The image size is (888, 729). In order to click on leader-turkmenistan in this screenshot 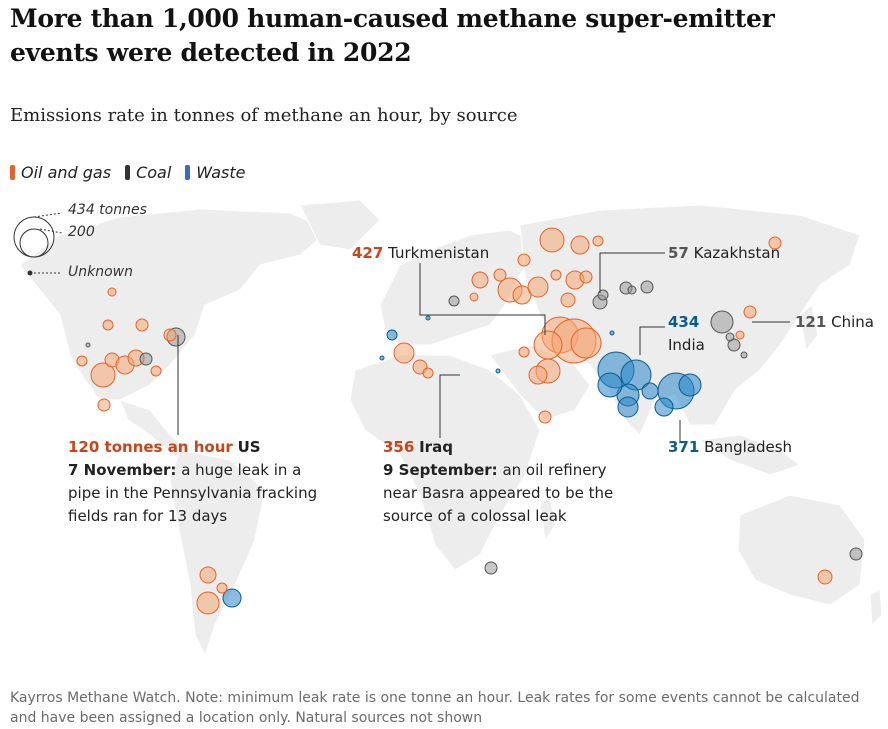, I will do `click(482, 299)`.